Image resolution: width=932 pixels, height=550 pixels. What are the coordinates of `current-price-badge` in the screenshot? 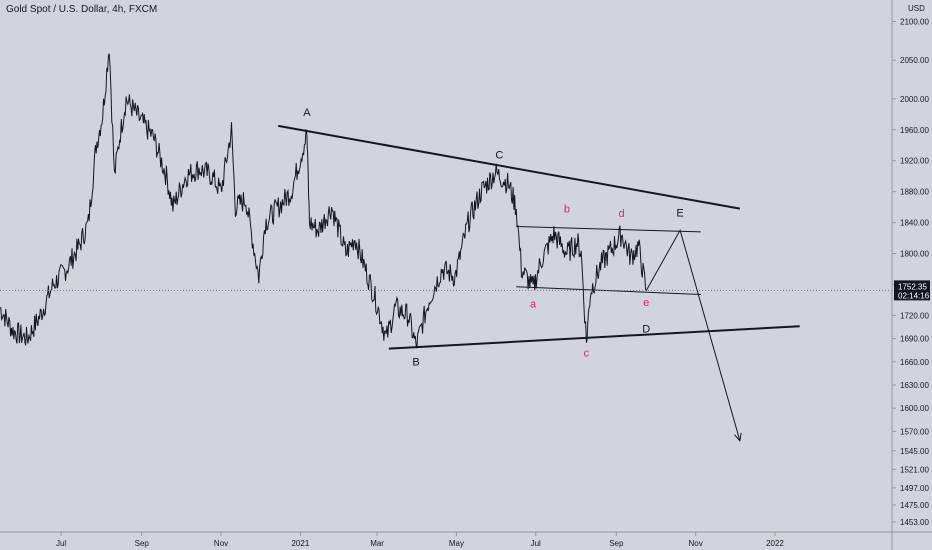 It's located at (912, 290).